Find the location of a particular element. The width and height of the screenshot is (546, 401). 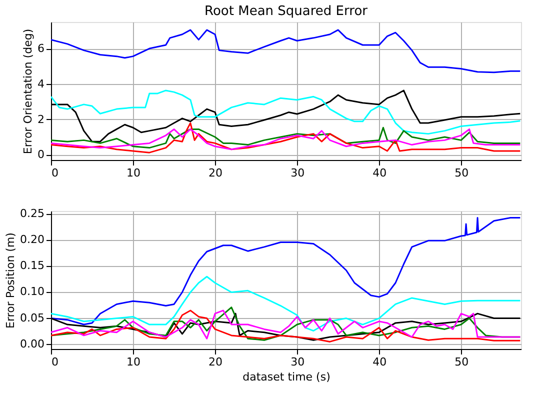

y-tick-label: 6 is located at coordinates (41, 49).